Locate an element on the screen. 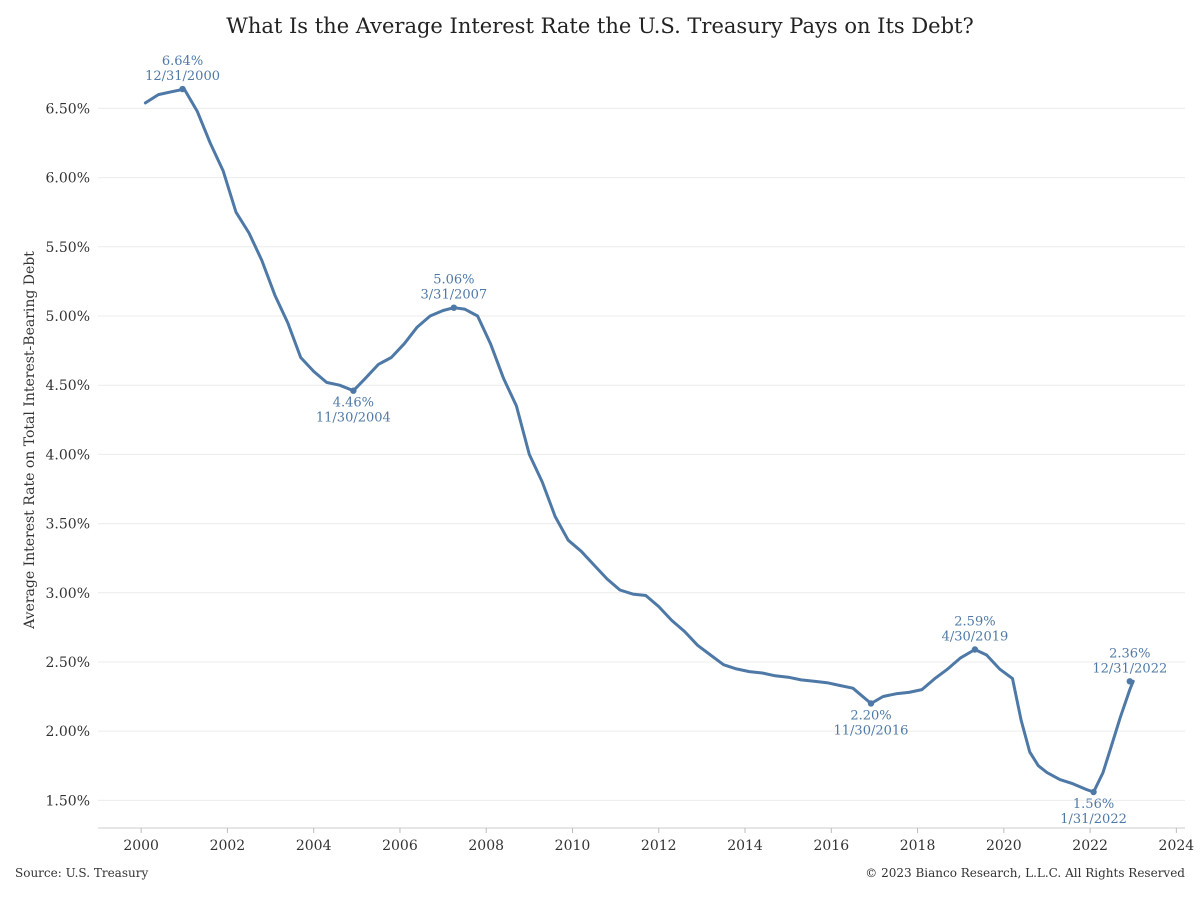 This screenshot has height=900, width=1200. annotation-value: 5.06% is located at coordinates (453, 280).